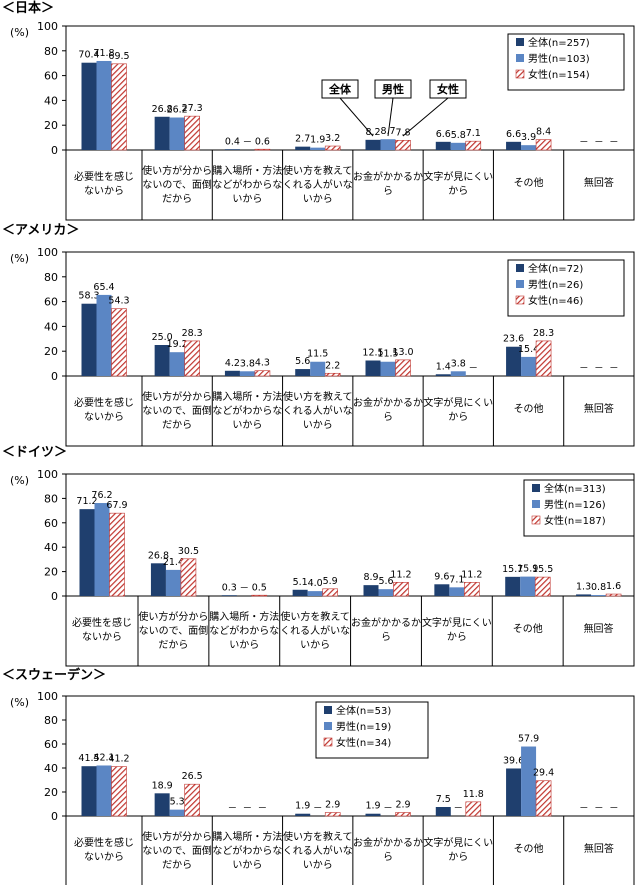 The width and height of the screenshot is (640, 885). What do you see at coordinates (102, 637) in the screenshot?
I see `category-label: ないから` at bounding box center [102, 637].